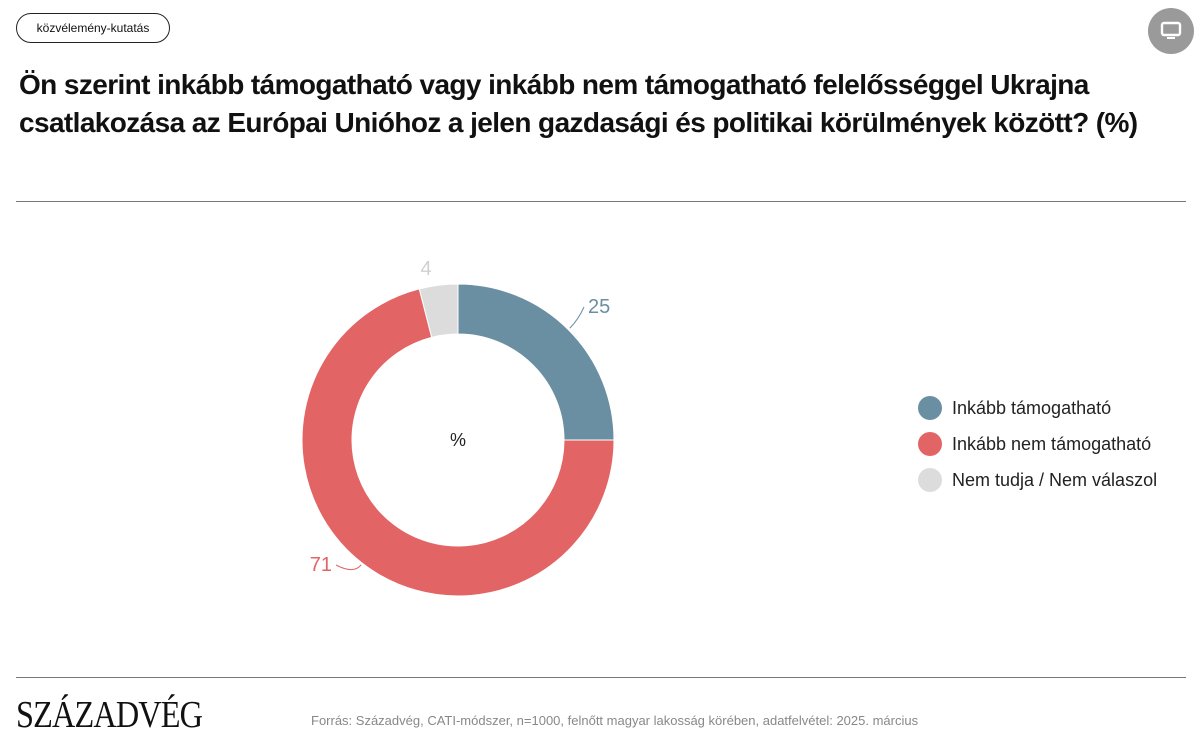 The height and width of the screenshot is (746, 1200). What do you see at coordinates (599, 307) in the screenshot?
I see `data-label: 25` at bounding box center [599, 307].